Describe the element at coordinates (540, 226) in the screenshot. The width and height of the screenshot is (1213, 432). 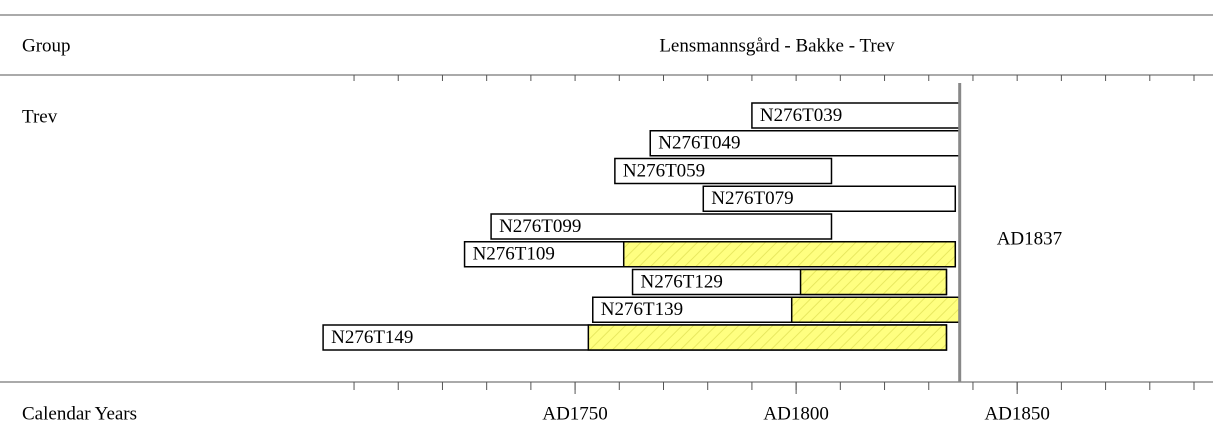
I see `sample-label: N276T099` at that location.